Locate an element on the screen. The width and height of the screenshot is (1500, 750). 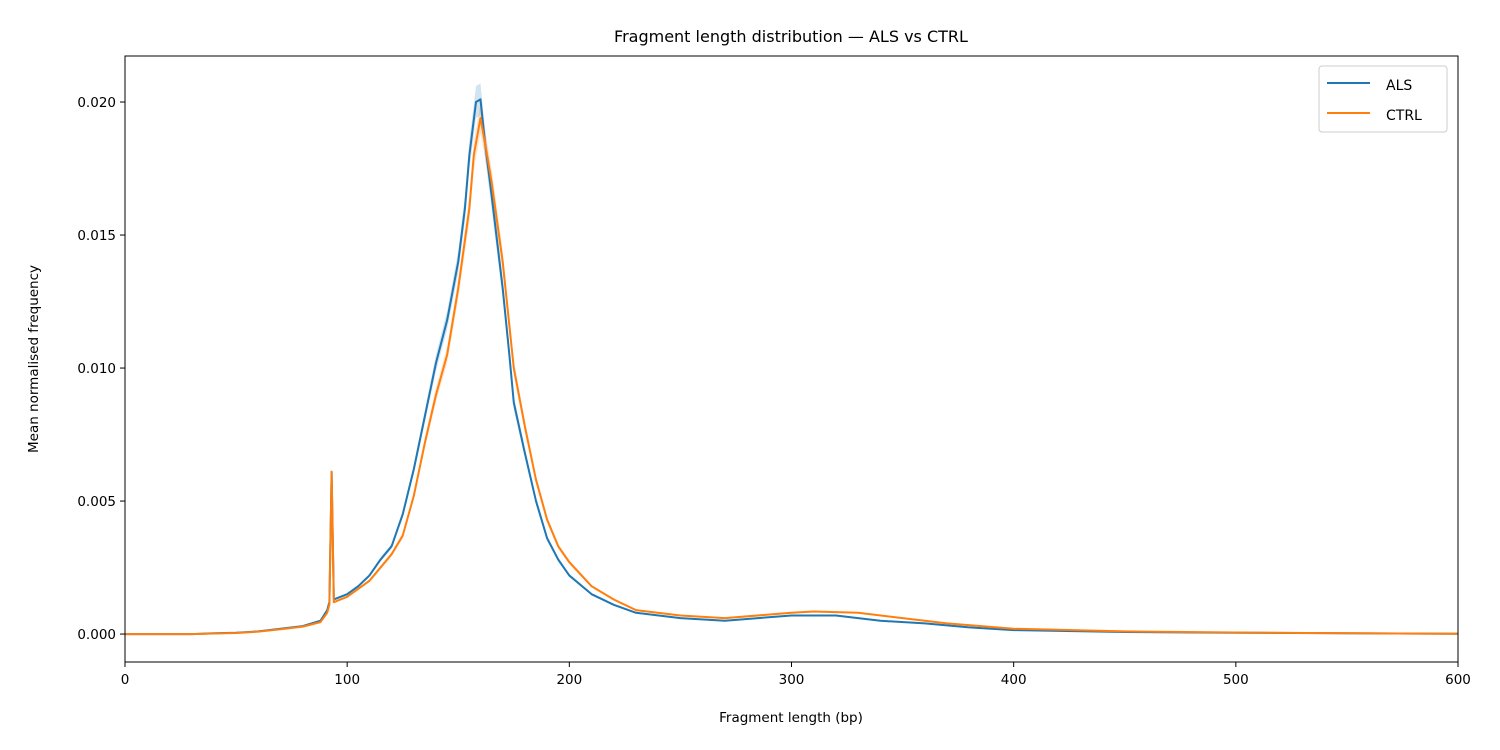
x-tick-label: 200 is located at coordinates (569, 680).